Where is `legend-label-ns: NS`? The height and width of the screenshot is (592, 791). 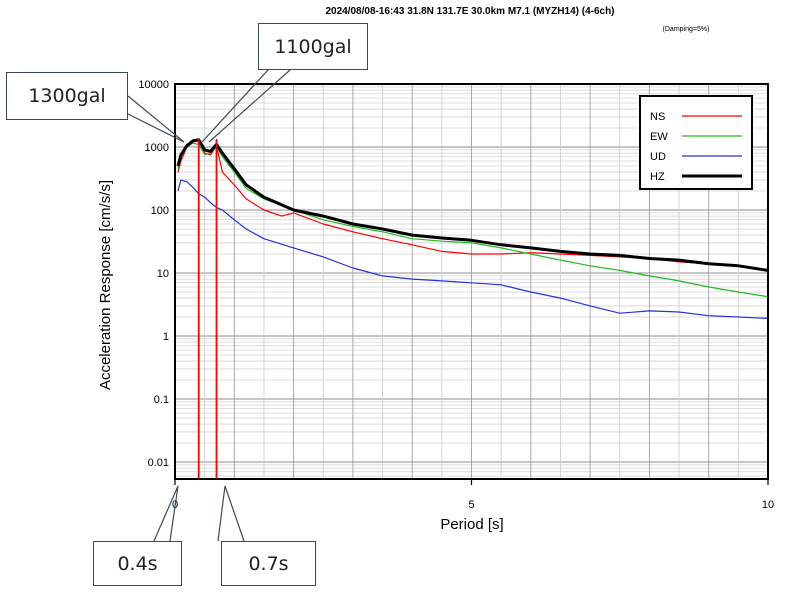 legend-label-ns: NS is located at coordinates (657, 117).